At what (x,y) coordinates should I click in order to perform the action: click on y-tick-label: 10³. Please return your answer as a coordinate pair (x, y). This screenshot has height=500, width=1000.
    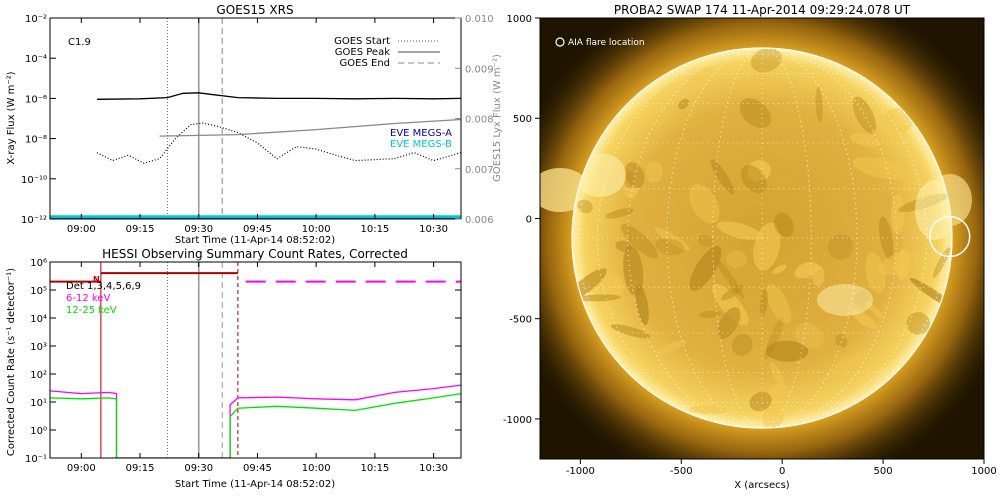
    Looking at the image, I should click on (38, 347).